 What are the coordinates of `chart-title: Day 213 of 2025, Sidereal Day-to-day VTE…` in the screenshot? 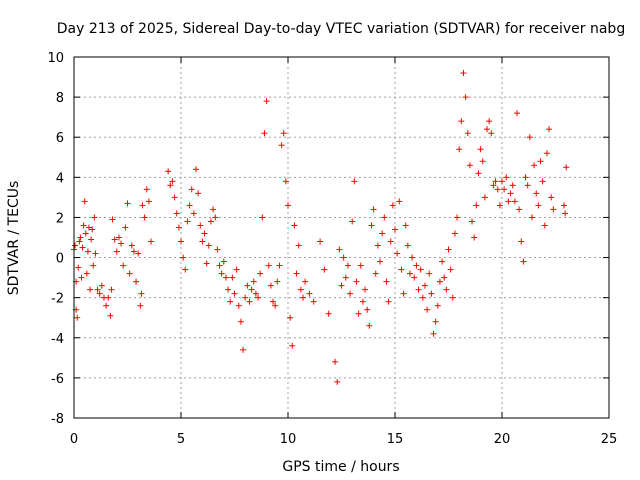 It's located at (341, 29).